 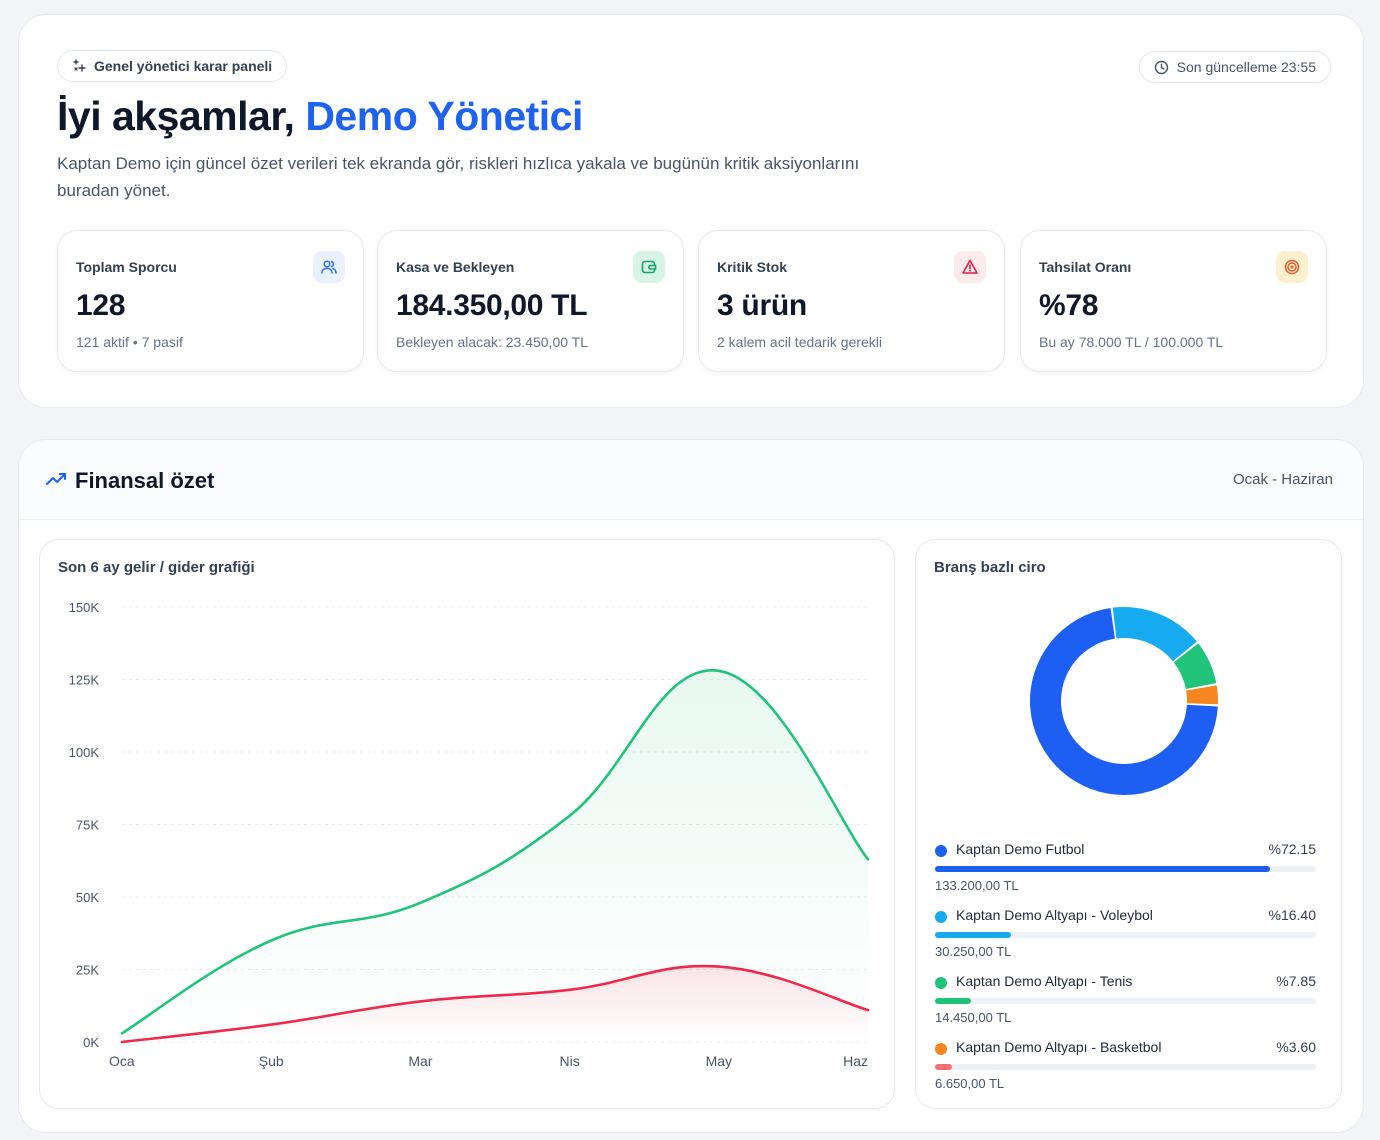 What do you see at coordinates (973, 951) in the screenshot?
I see `legend-amount: 30.250,00 TL` at bounding box center [973, 951].